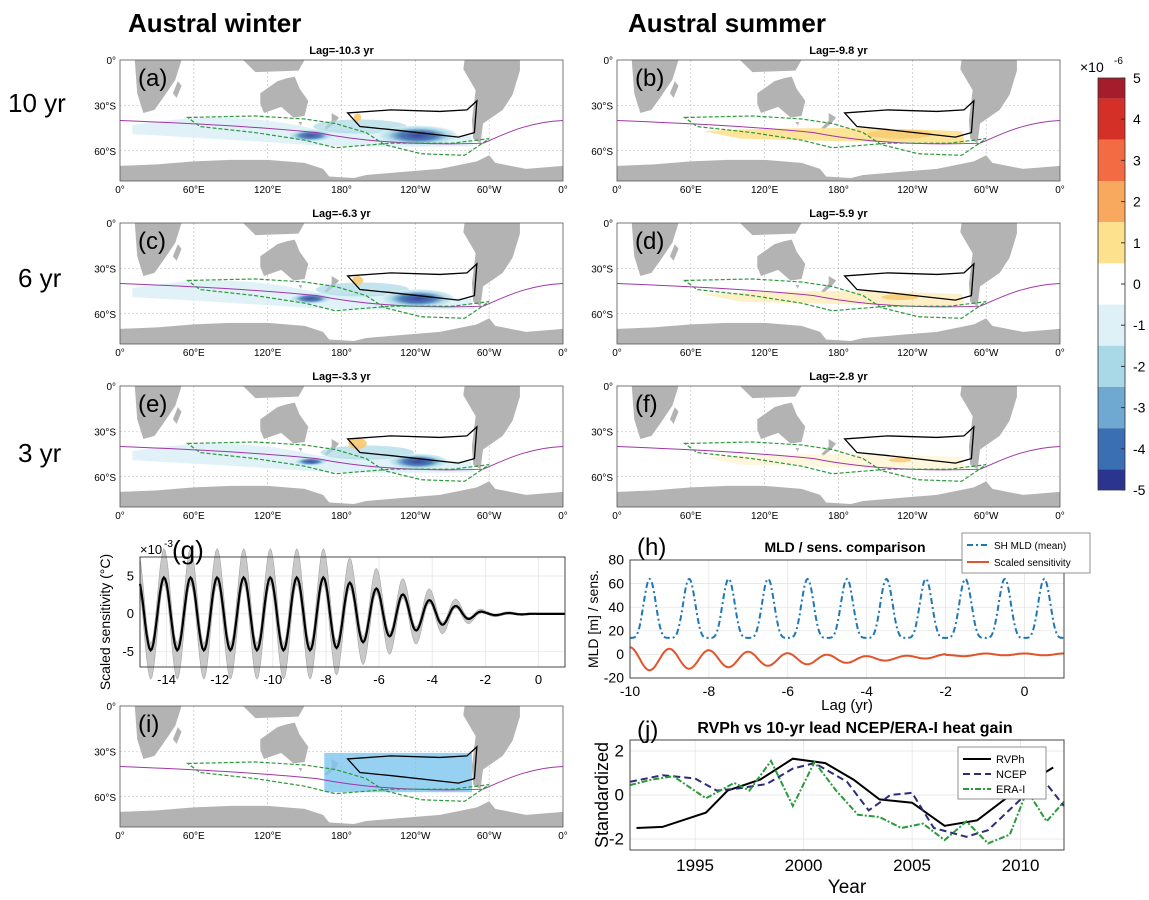 This screenshot has width=1149, height=900. Describe the element at coordinates (838, 377) in the screenshot. I see `map-panel-title-f: Lag=-2.8 yr` at that location.